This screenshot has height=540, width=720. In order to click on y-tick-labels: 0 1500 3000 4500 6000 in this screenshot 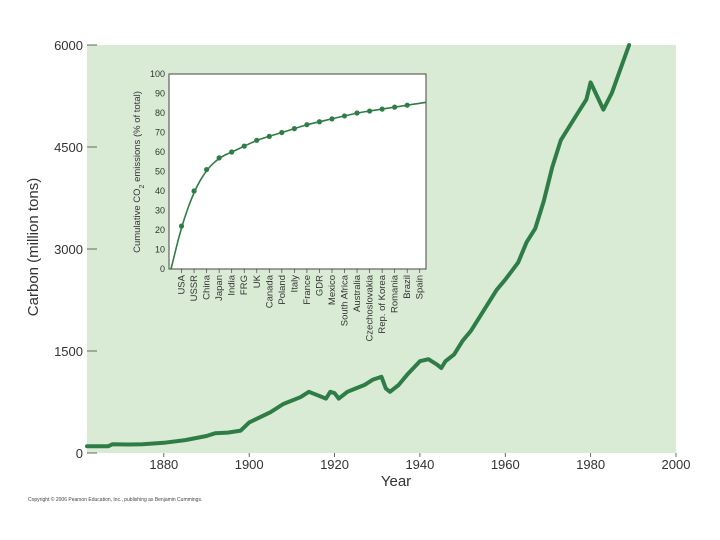, I will do `click(68, 249)`.